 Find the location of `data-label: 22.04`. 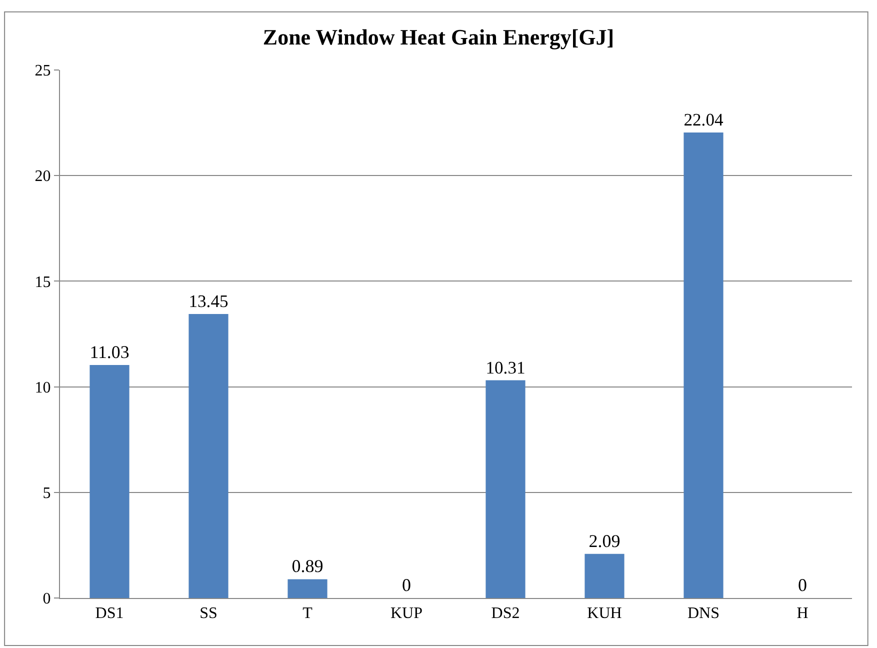

data-label: 22.04 is located at coordinates (704, 120).